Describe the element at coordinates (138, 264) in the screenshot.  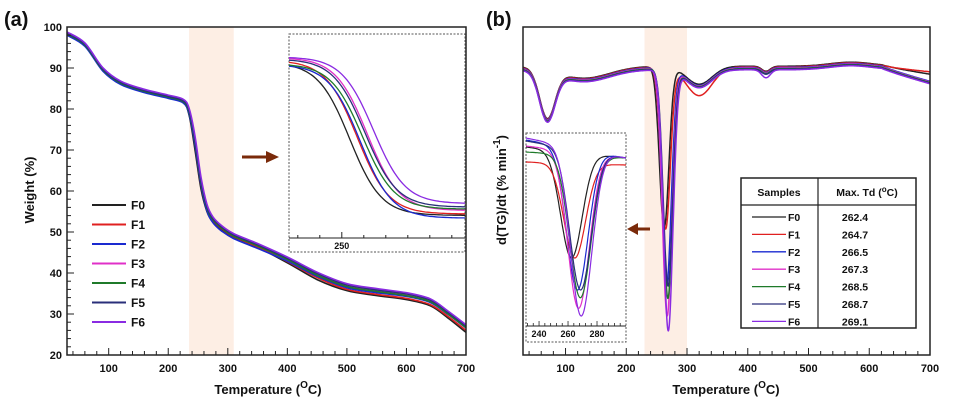
I see `legend-label: F3` at that location.